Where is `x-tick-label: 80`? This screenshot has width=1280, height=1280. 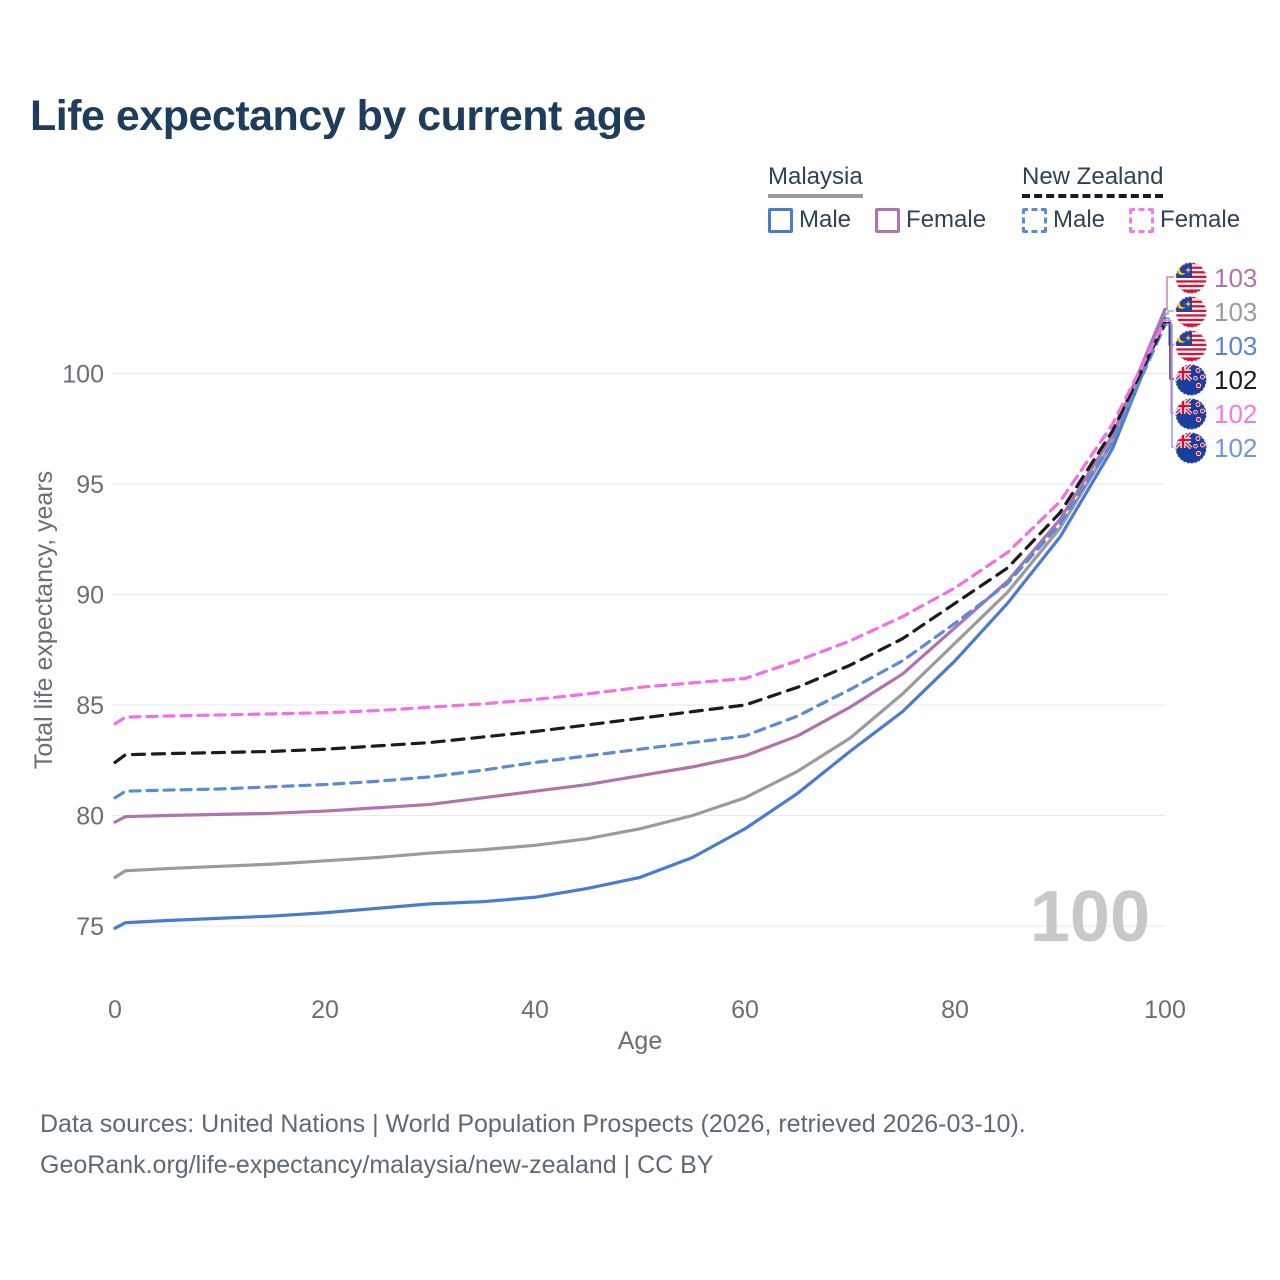 x-tick-label: 80 is located at coordinates (955, 1010).